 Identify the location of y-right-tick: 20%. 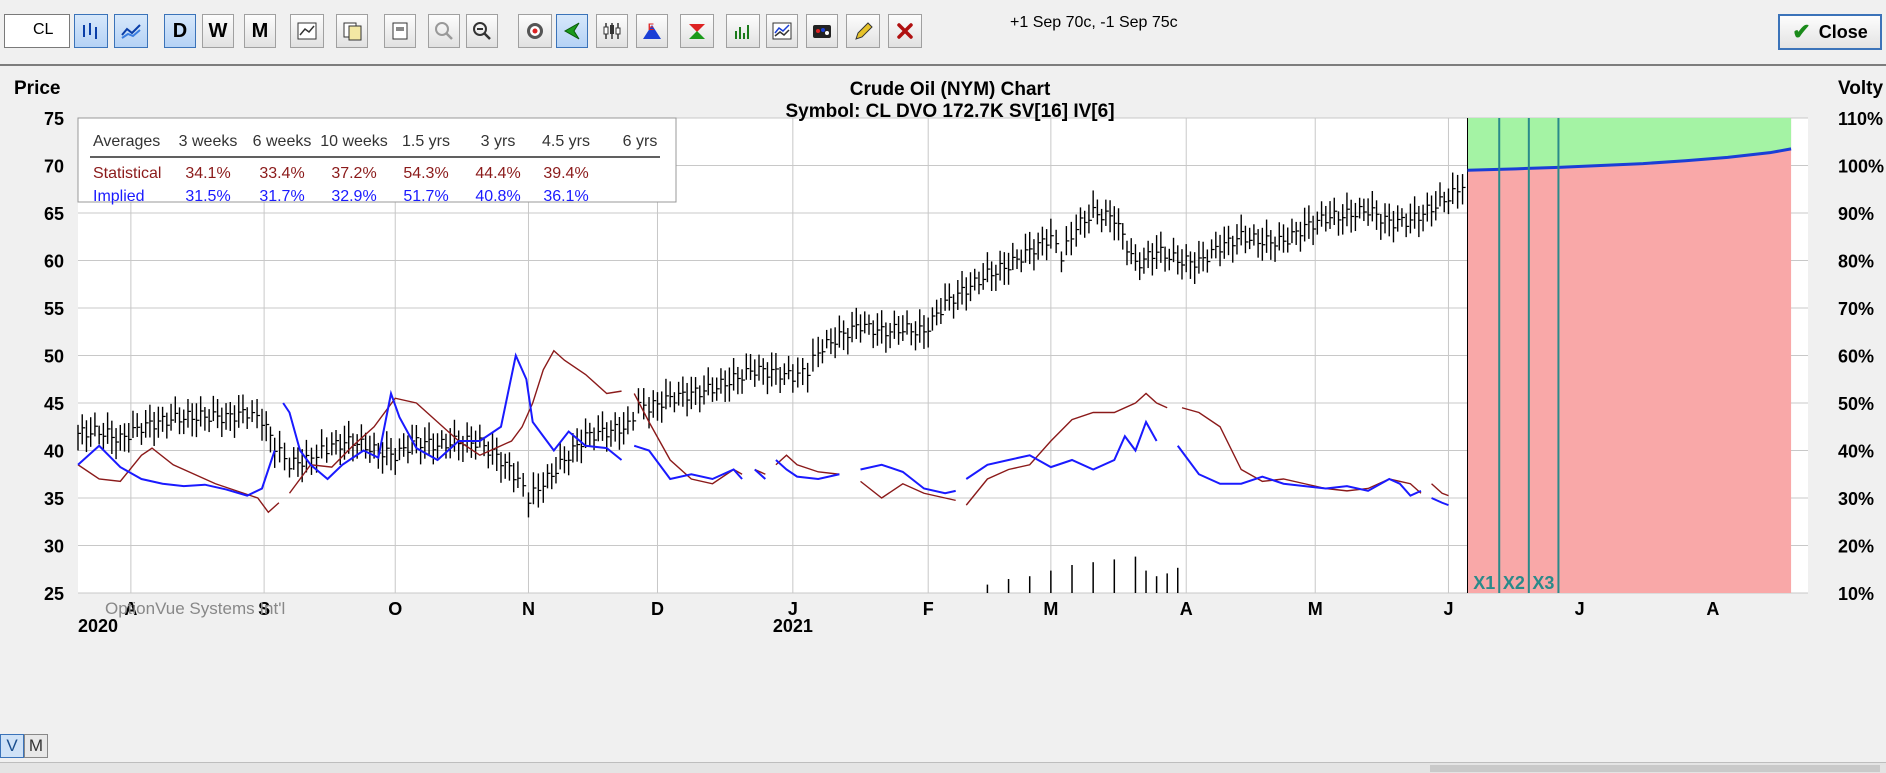
(1856, 547).